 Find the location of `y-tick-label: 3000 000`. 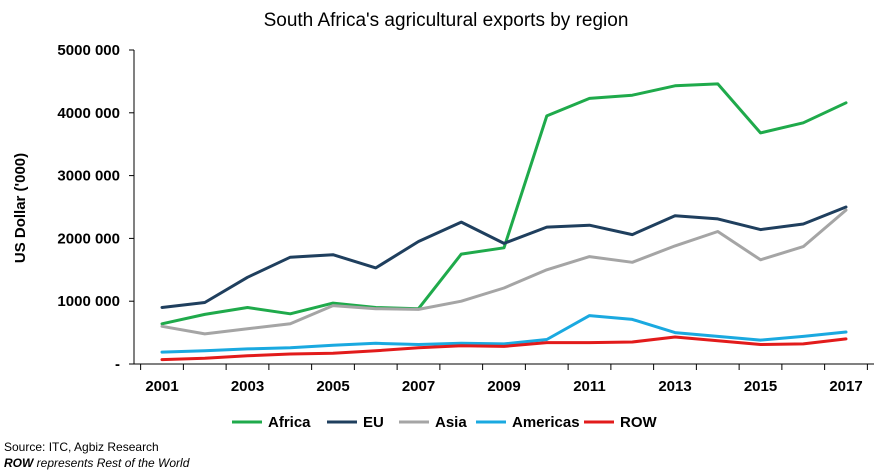

y-tick-label: 3000 000 is located at coordinates (88, 176).